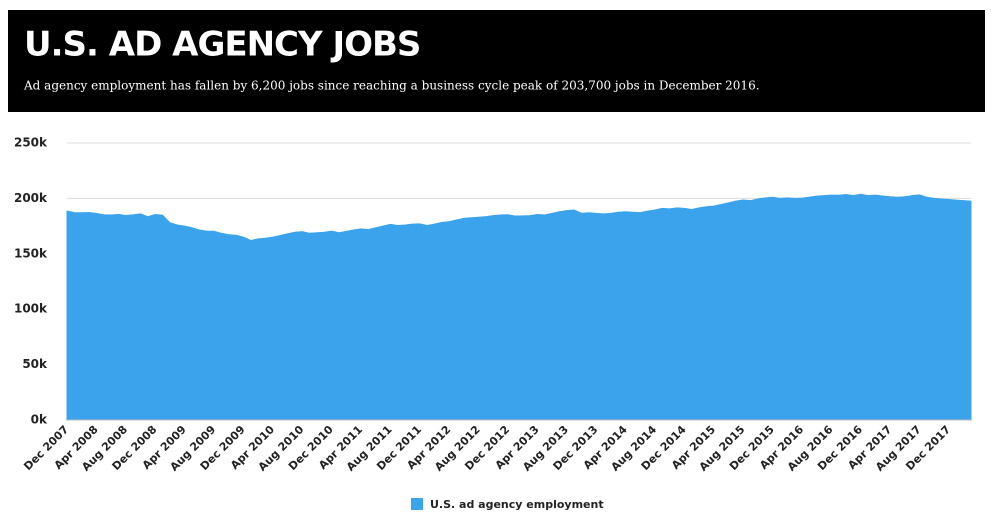 This screenshot has width=991, height=528. Describe the element at coordinates (39, 420) in the screenshot. I see `y-tick-label: 0k` at that location.